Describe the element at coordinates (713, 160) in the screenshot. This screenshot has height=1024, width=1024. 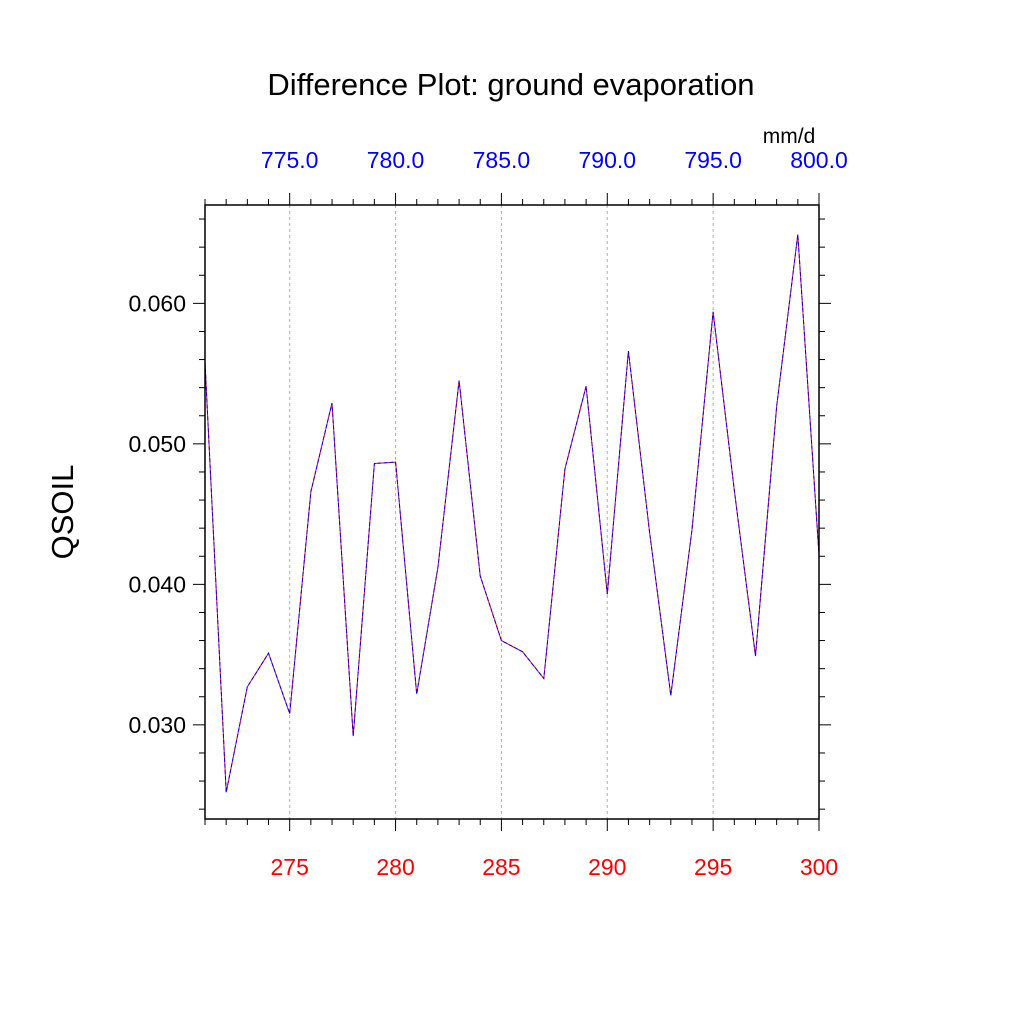
I see `x-tick-label-top: 795.0` at that location.